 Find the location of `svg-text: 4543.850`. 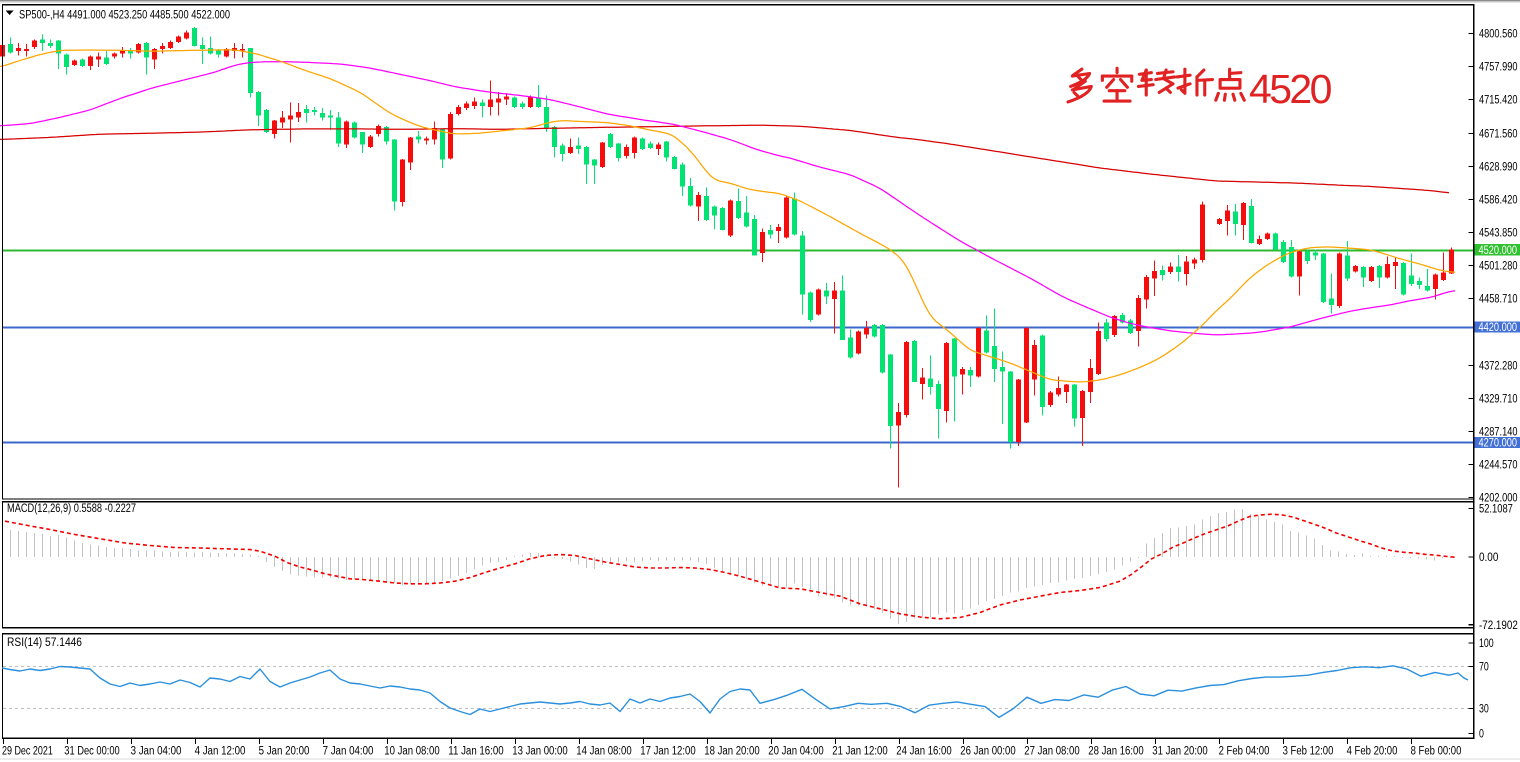

svg-text: 4543.850 is located at coordinates (1498, 234).